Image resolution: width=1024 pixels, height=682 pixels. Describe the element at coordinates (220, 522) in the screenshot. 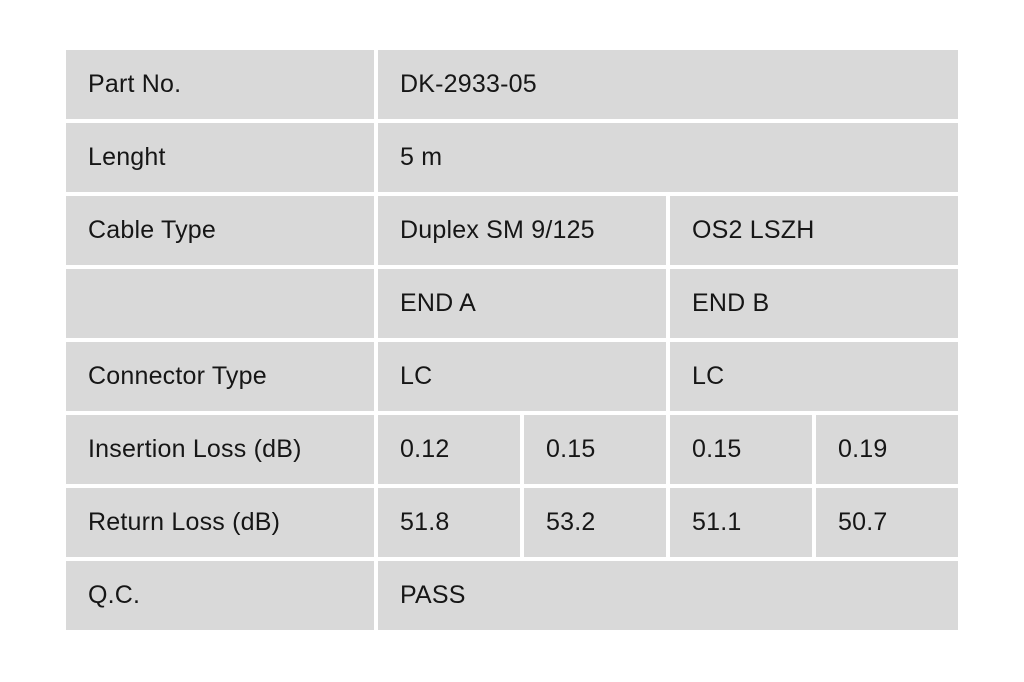

I see `return-loss-label: Return Loss (dB)` at that location.